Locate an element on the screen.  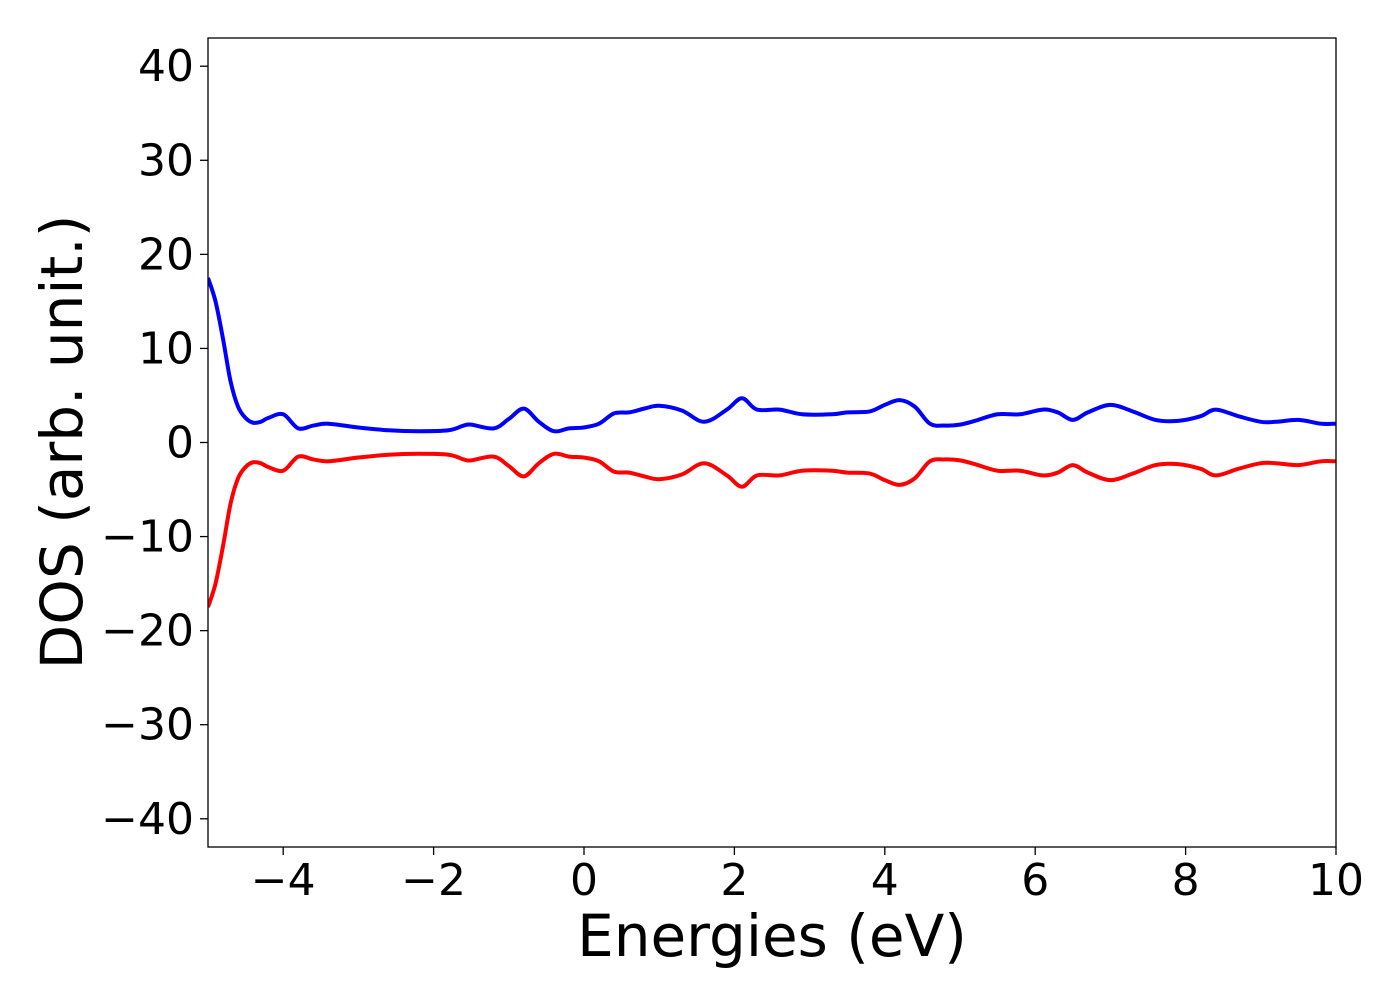
y-tick-label: −40 is located at coordinates (147, 819).